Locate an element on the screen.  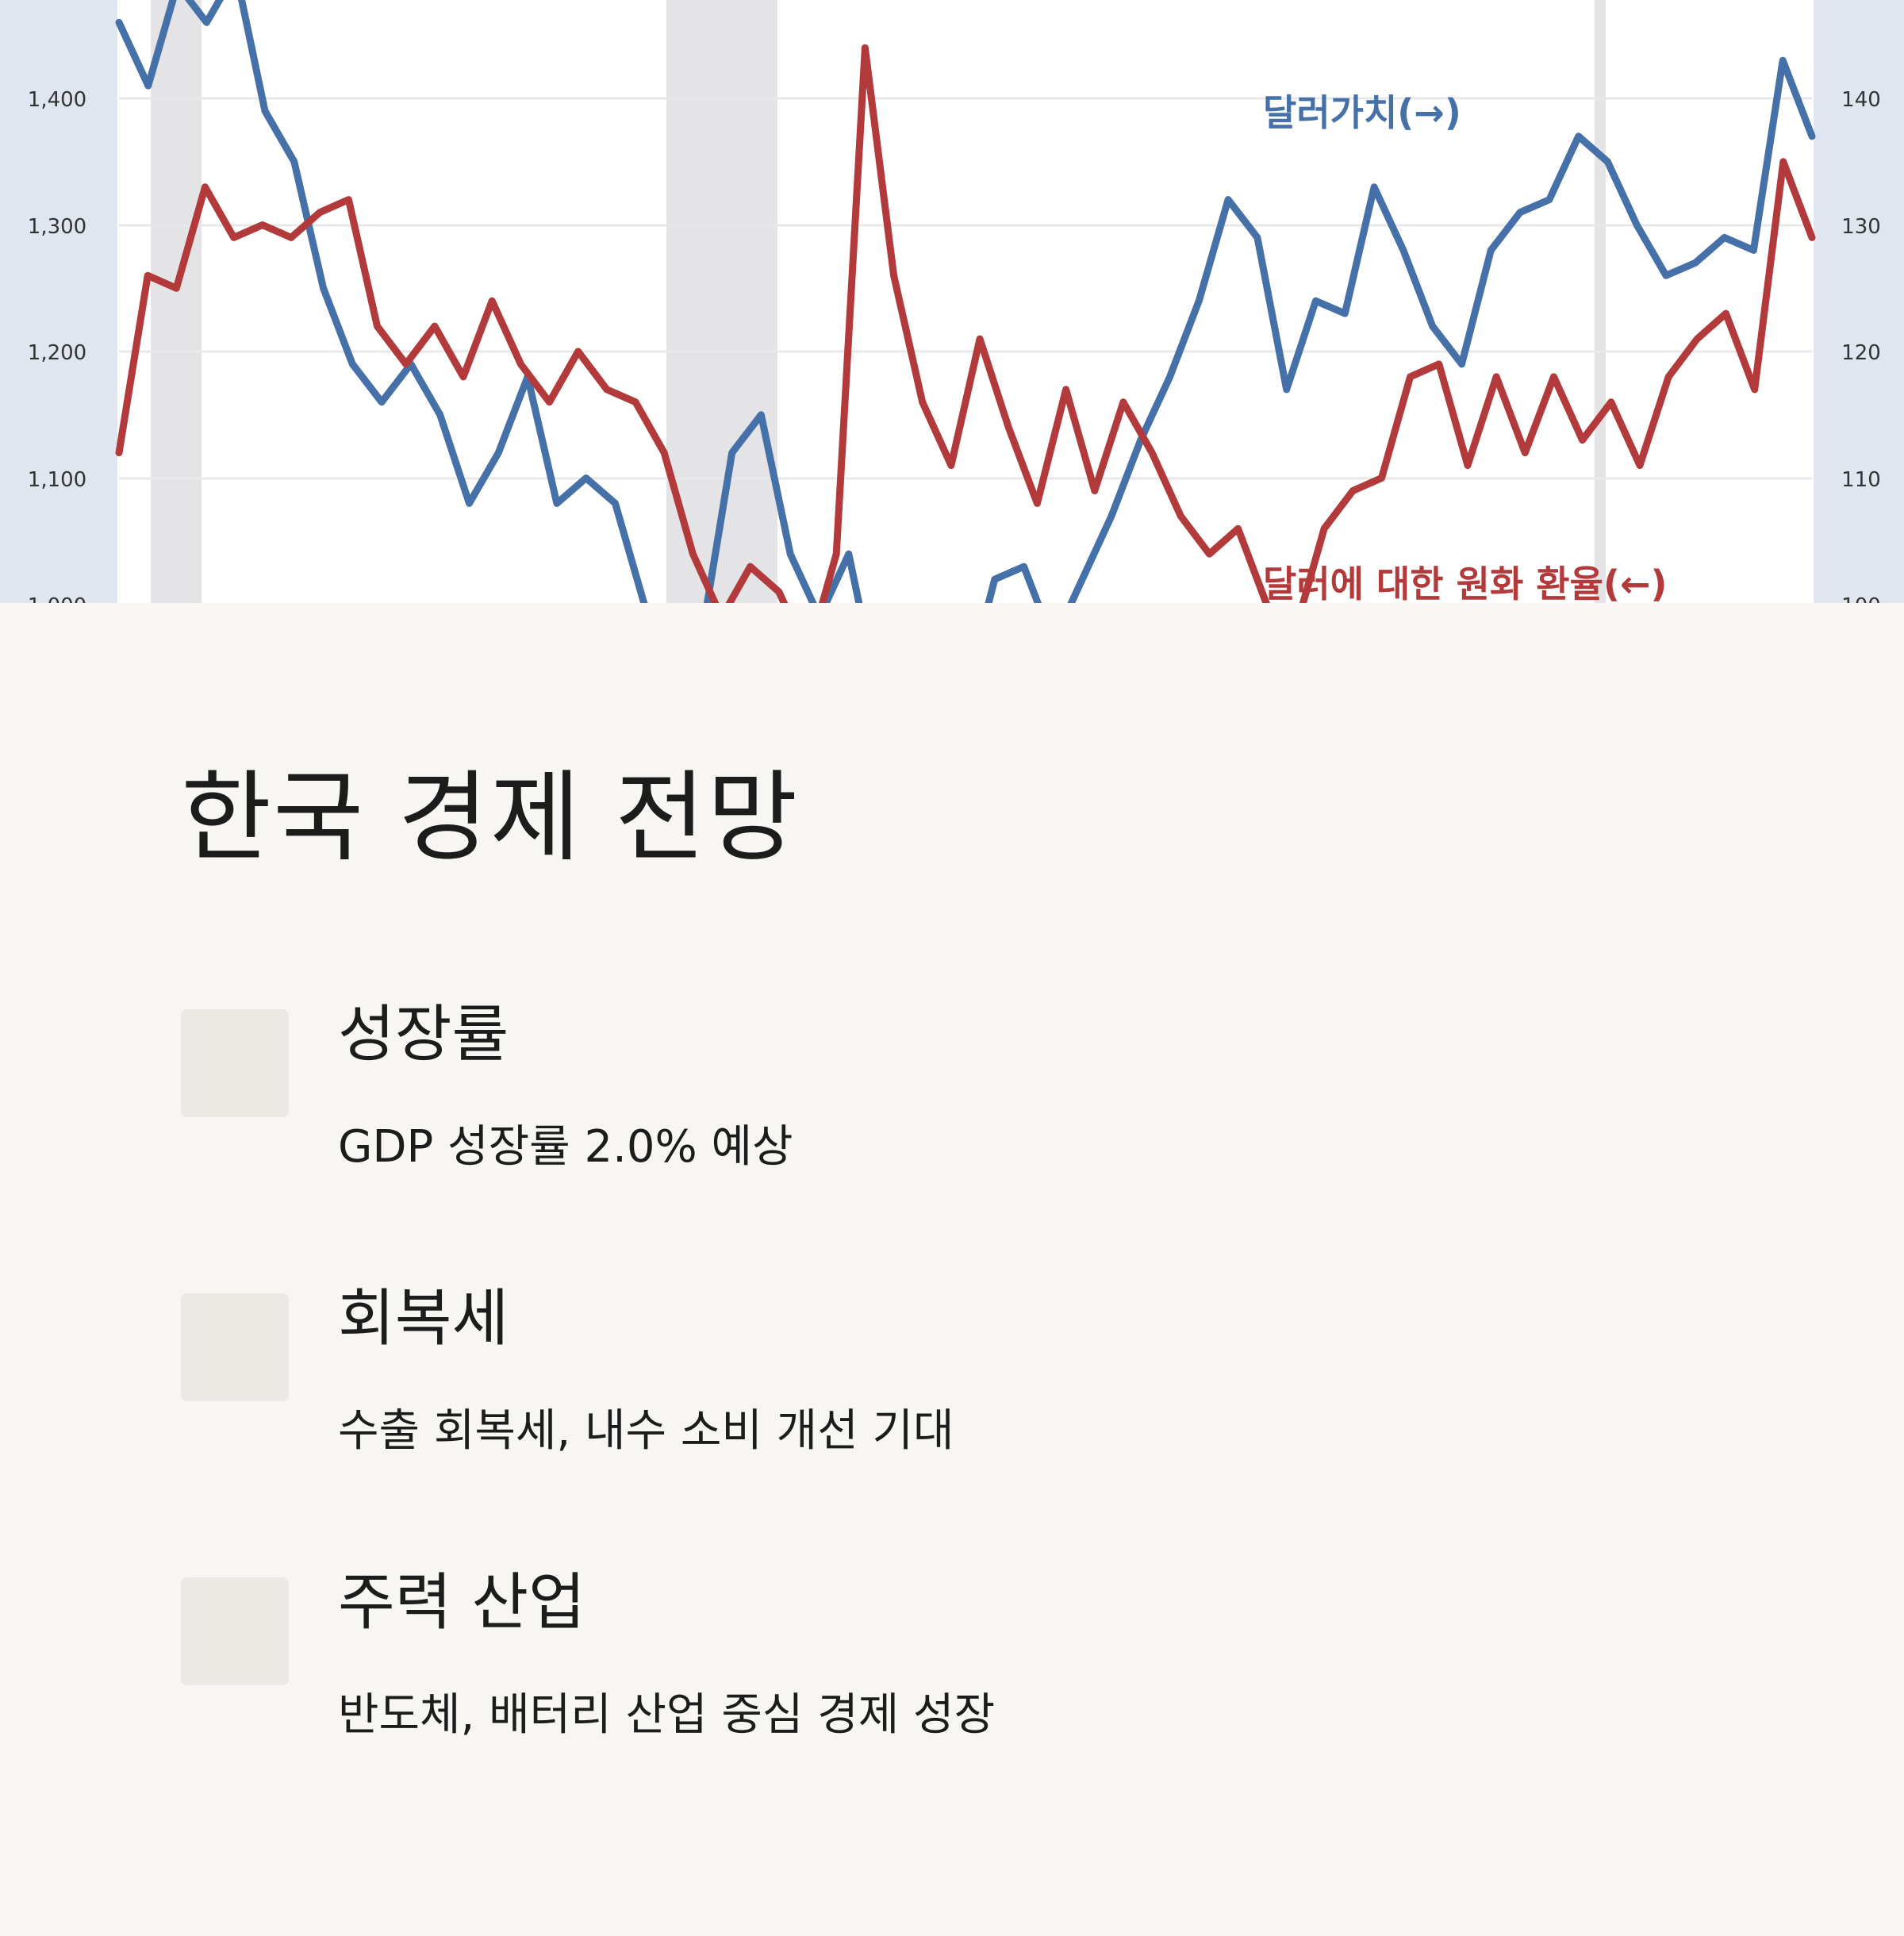
right-axis-tick-label: 140 is located at coordinates (1861, 100).